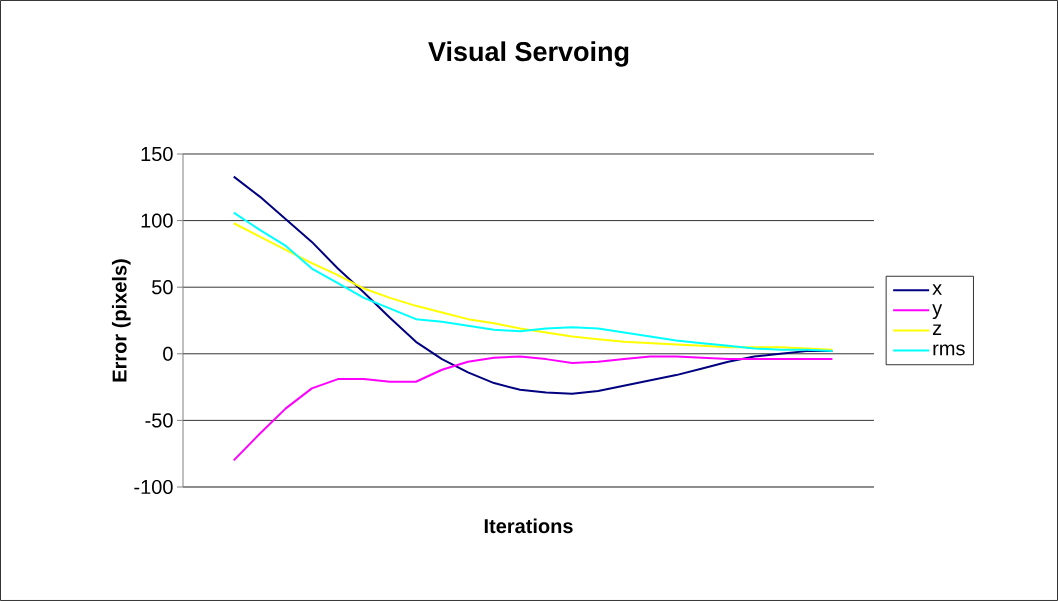 The height and width of the screenshot is (601, 1058). Describe the element at coordinates (528, 54) in the screenshot. I see `chart-title: Visual Servoing` at that location.